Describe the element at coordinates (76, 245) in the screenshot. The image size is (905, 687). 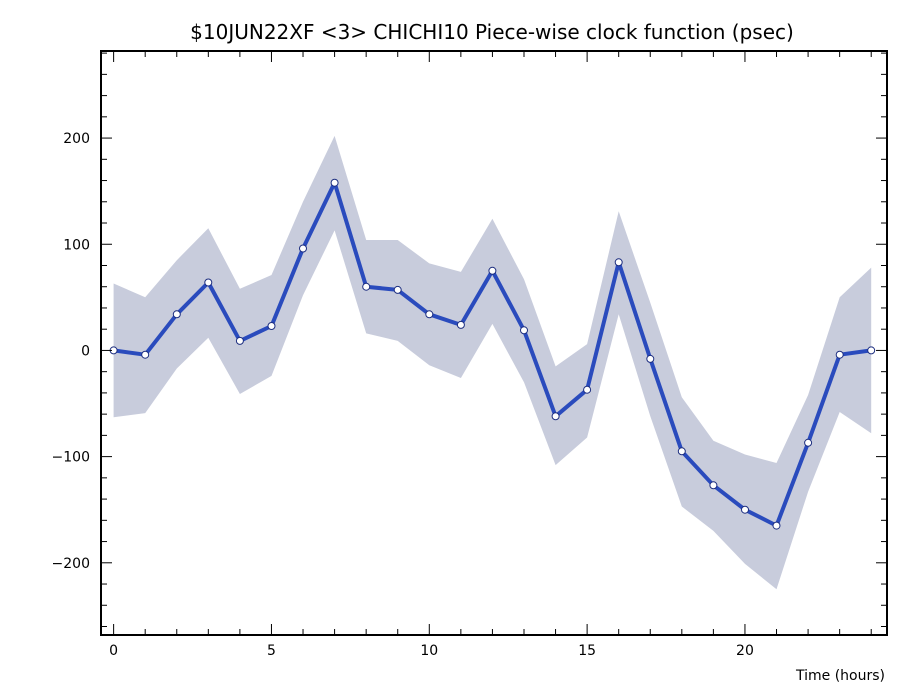
I see `y-tick-label: 100` at that location.